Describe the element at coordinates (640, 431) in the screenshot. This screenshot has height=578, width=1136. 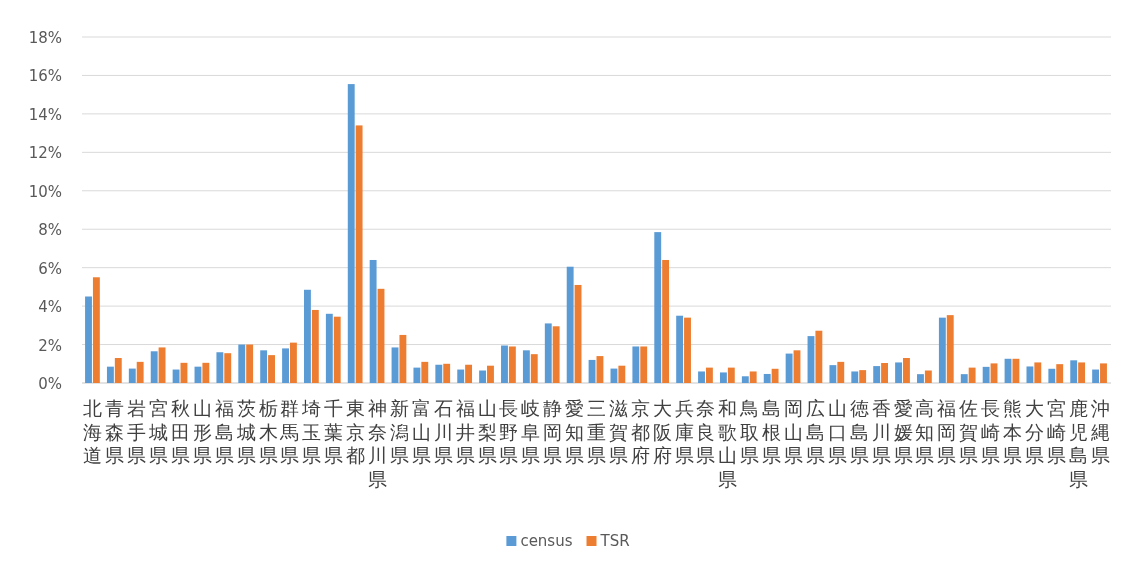
I see `x-tick-label: 京都府` at that location.